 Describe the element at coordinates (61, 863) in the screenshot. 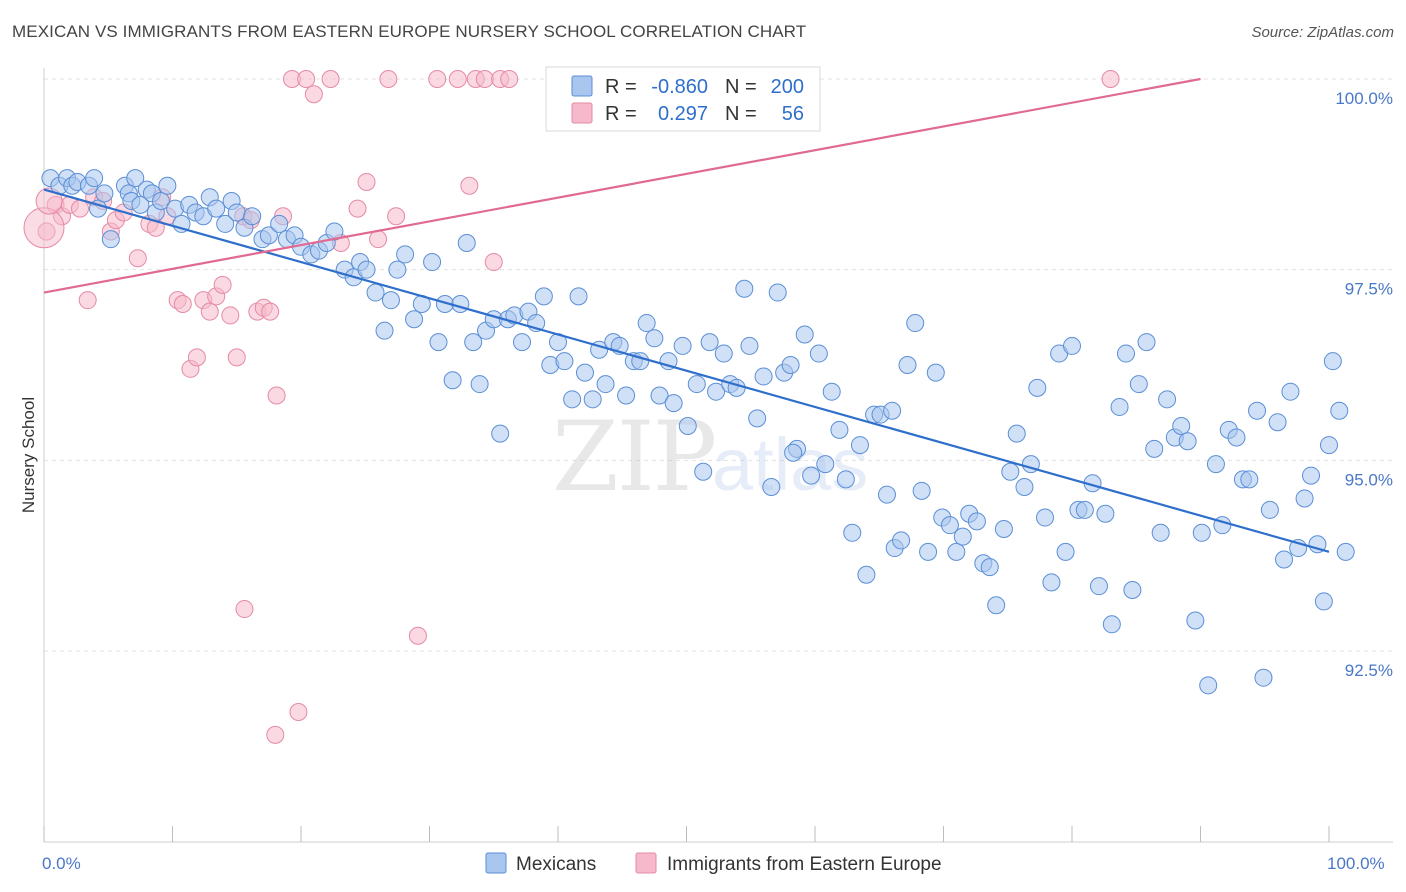

I see `x-tick-label-min: 0.0%` at that location.